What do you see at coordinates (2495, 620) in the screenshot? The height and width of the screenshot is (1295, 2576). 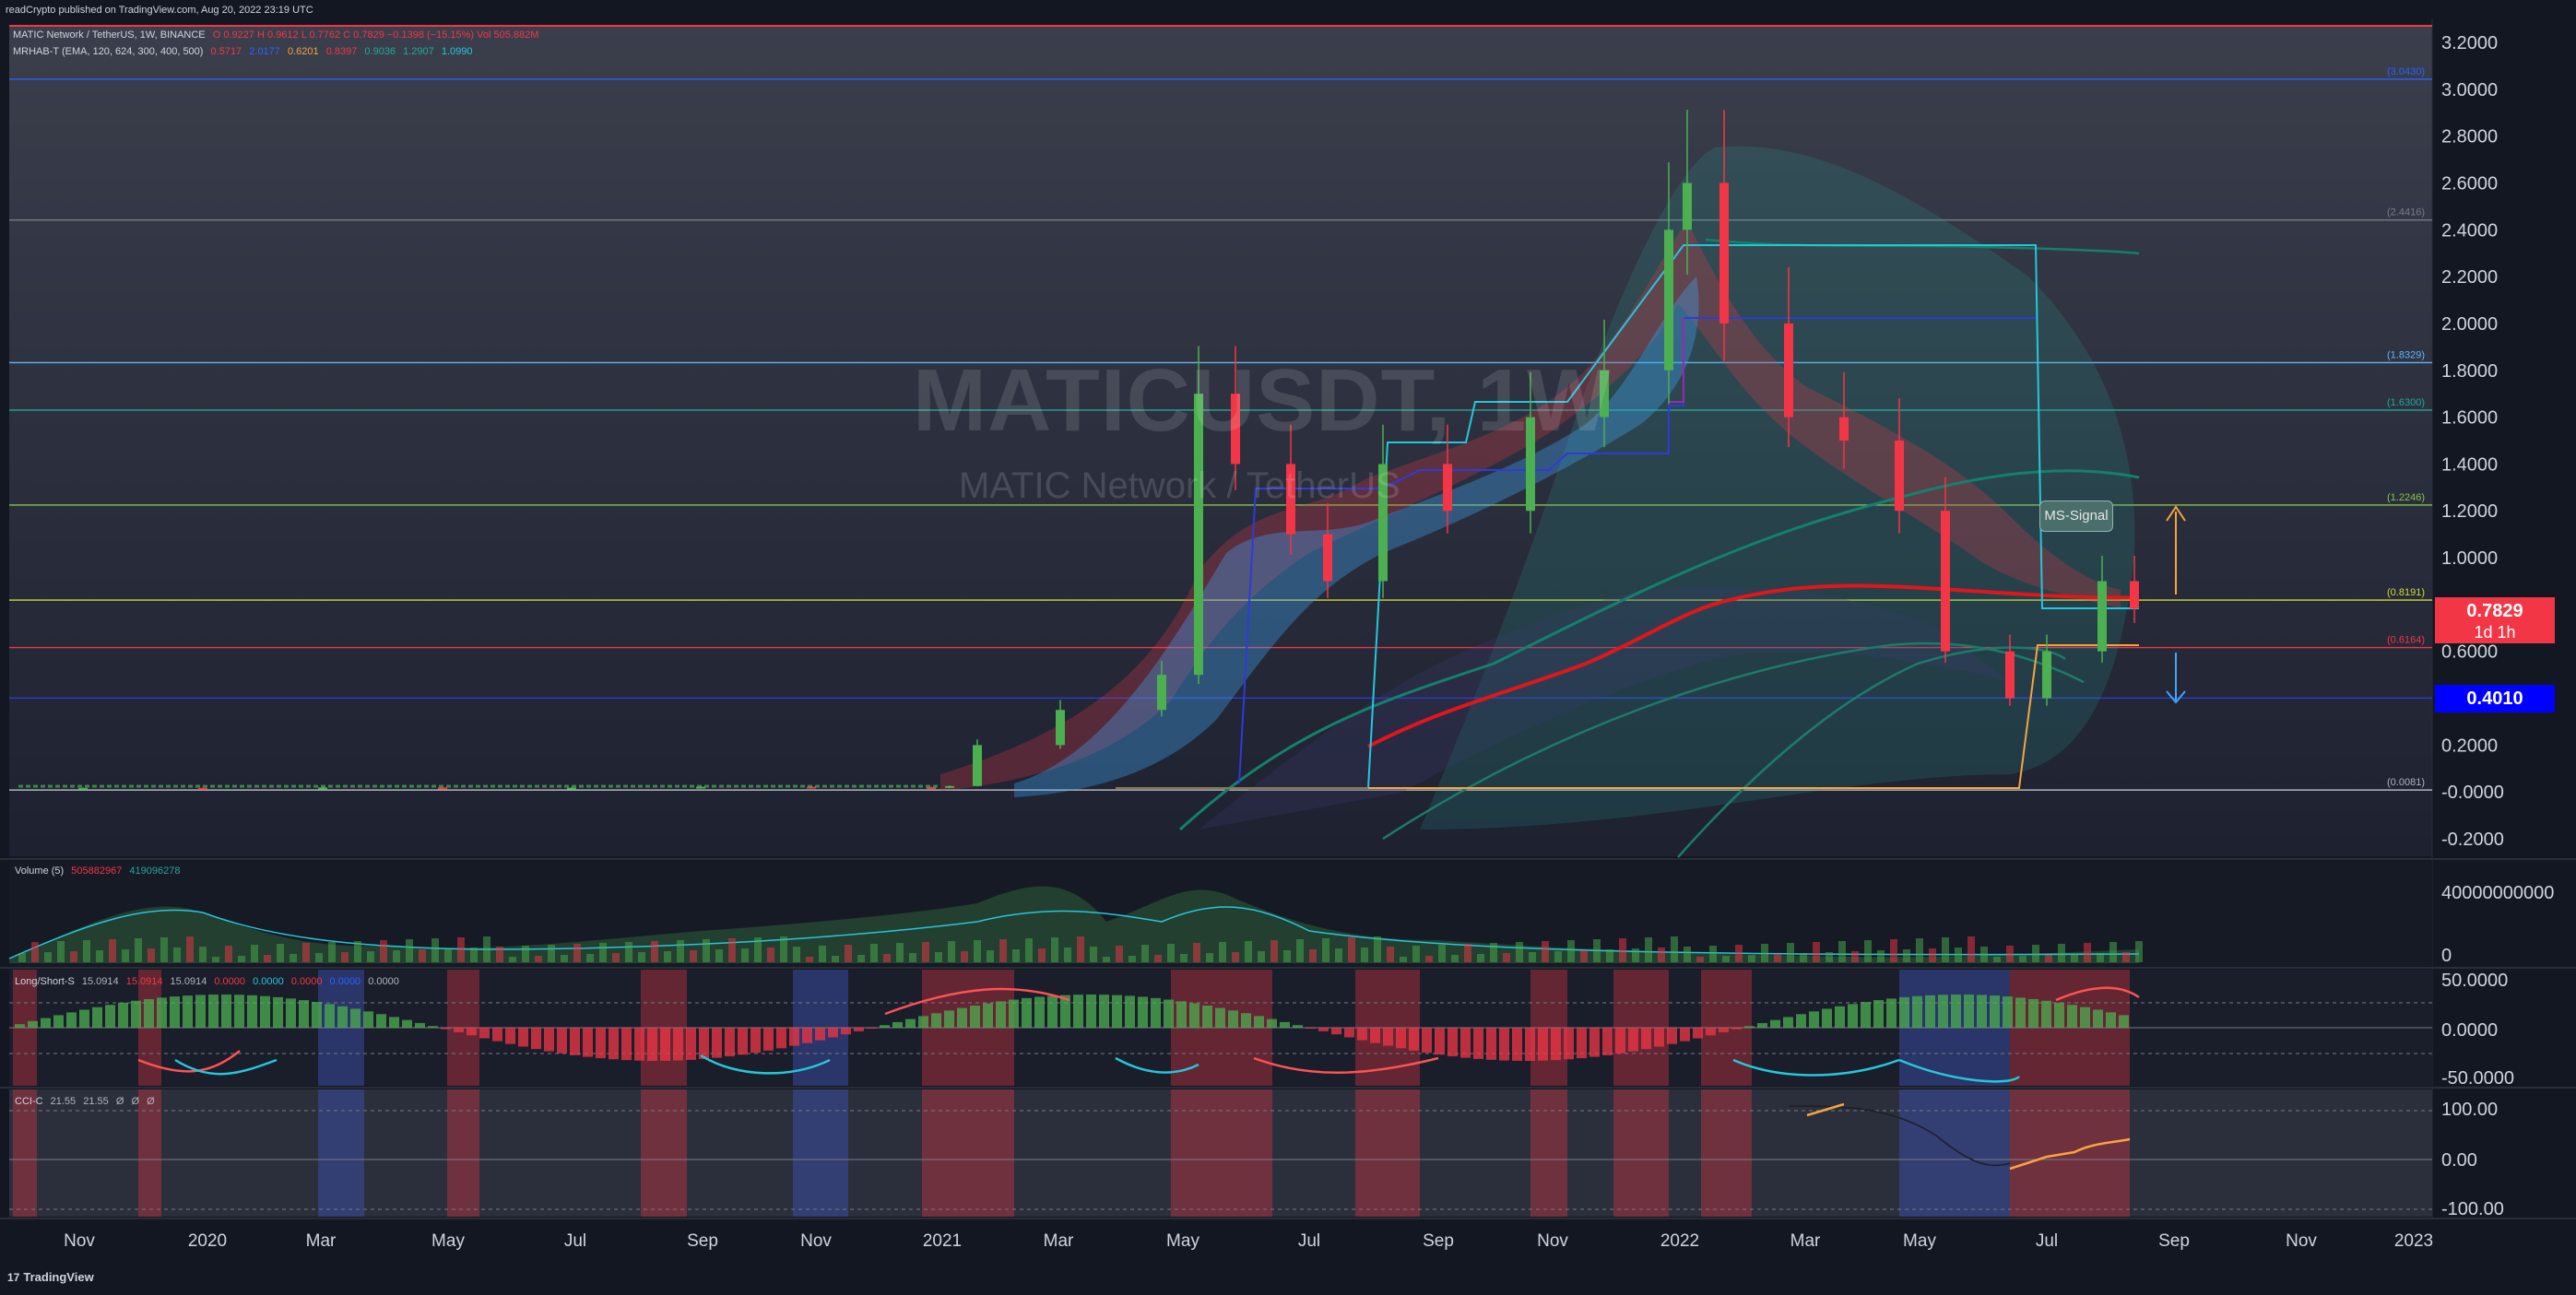 I see `last-price-tag: 0.7829 1d 1h` at bounding box center [2495, 620].